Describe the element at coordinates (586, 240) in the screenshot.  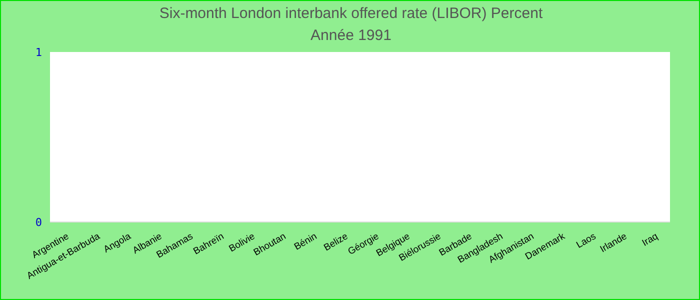
I see `x-tick-label: Laos` at that location.